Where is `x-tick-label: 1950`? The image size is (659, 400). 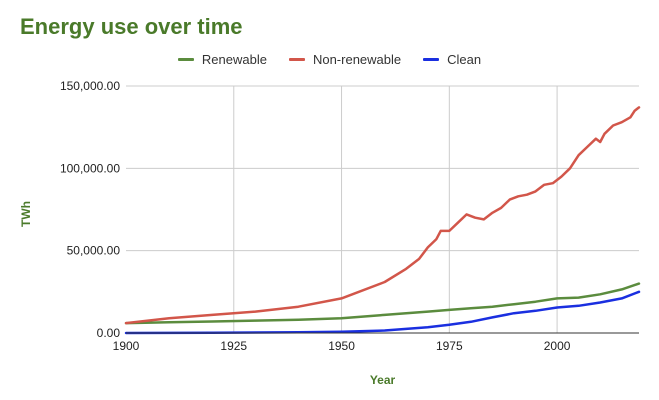
x-tick-label: 1950 is located at coordinates (341, 346).